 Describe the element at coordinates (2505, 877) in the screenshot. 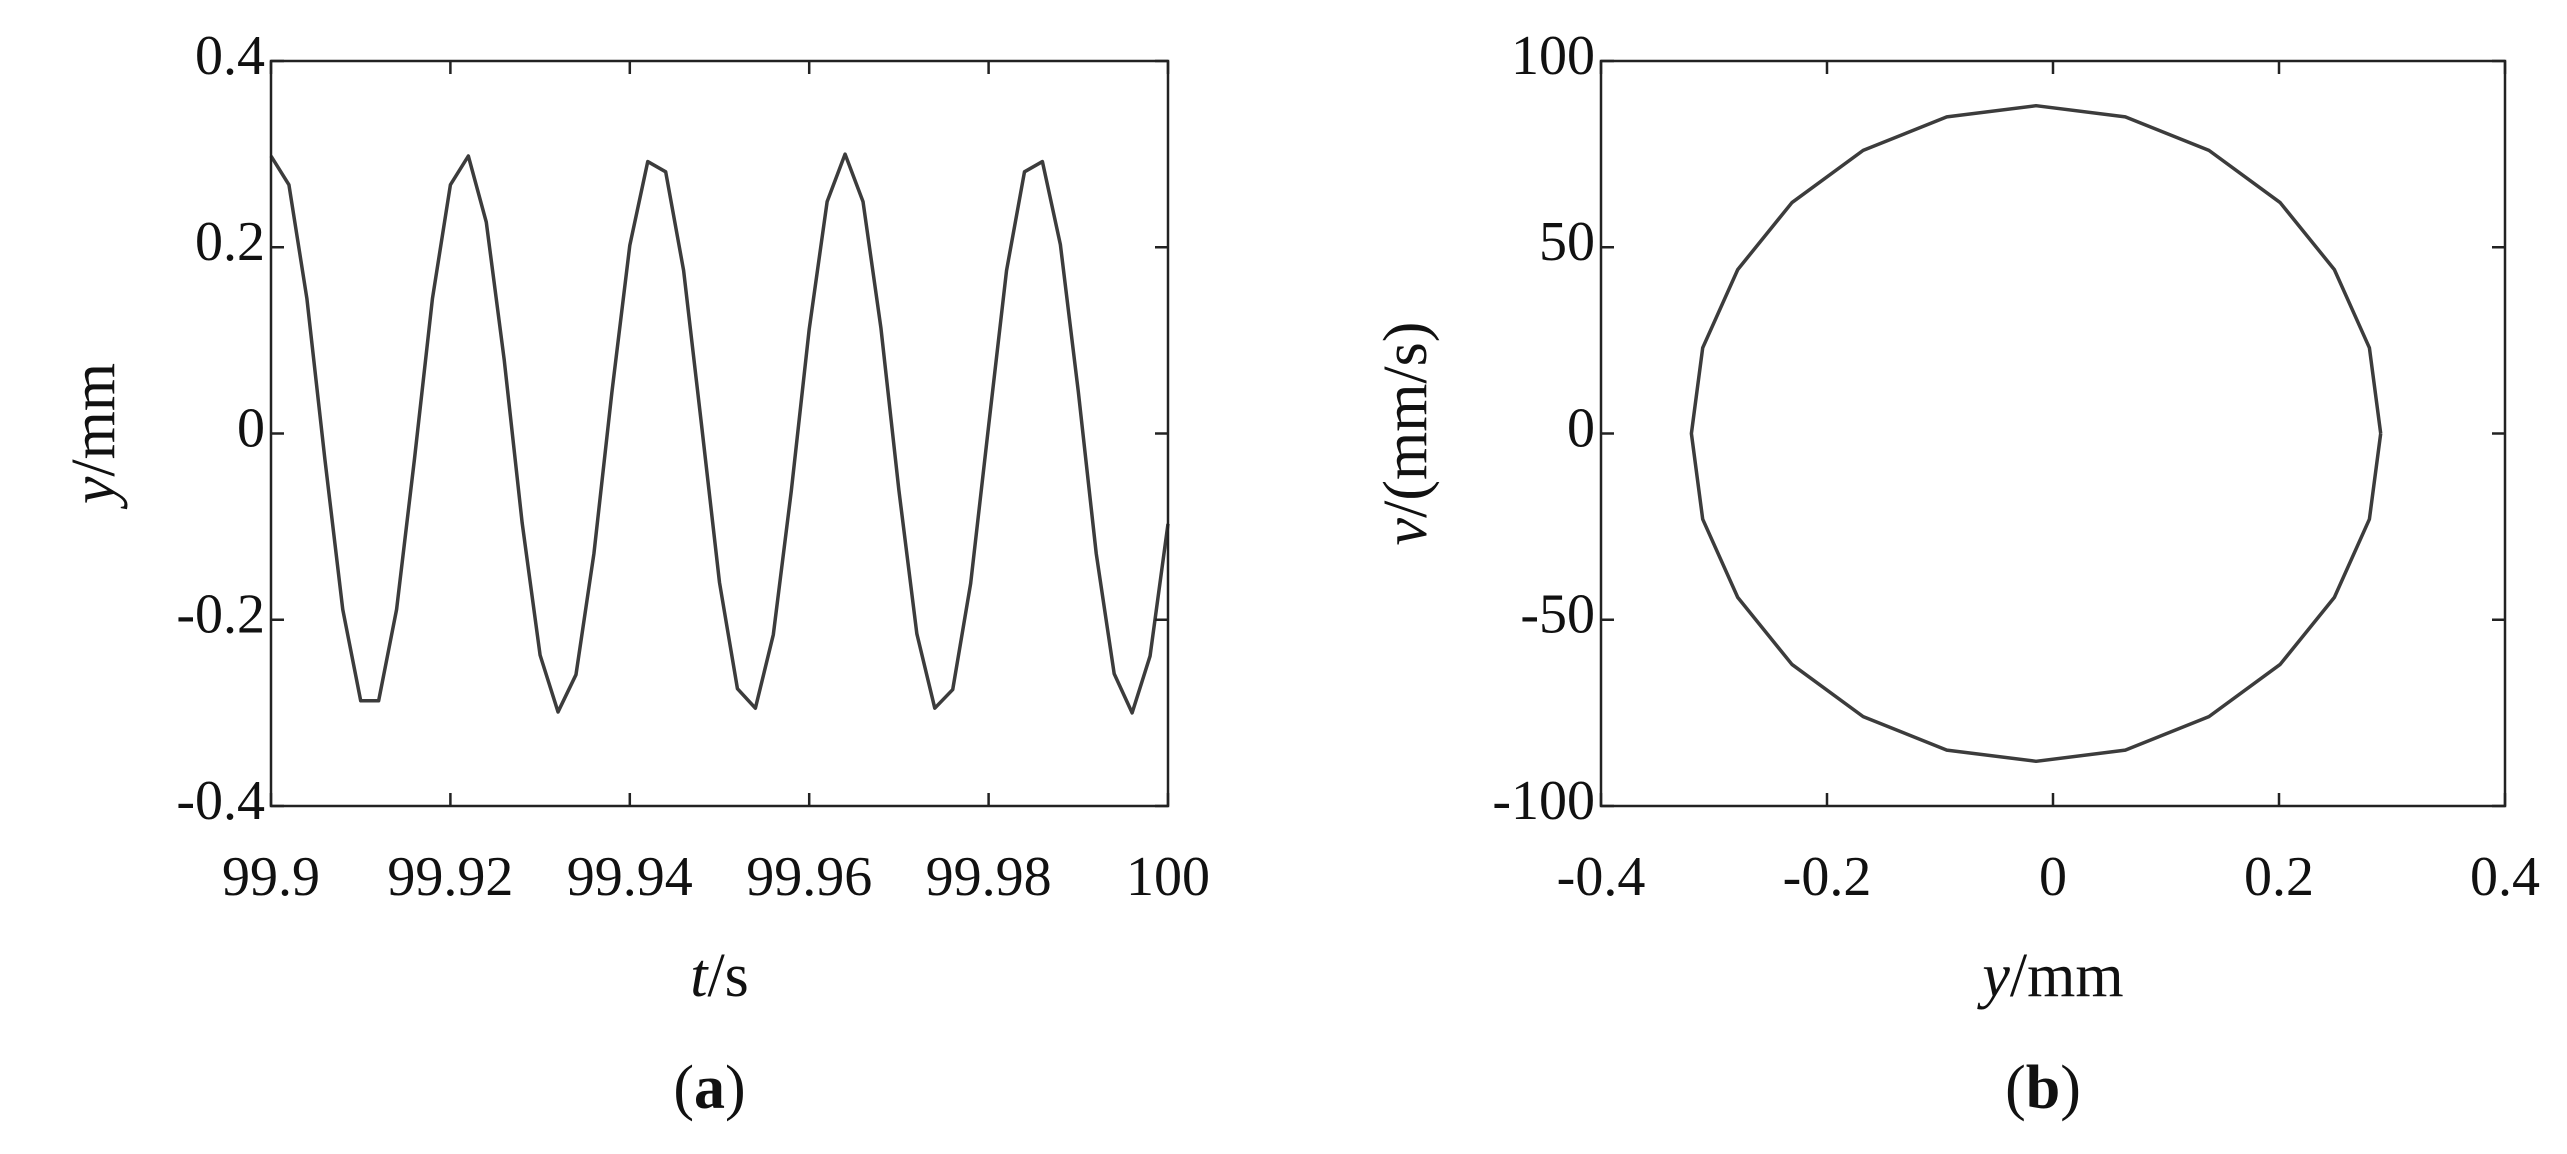

I see `x-tick-label: 0.4` at that location.